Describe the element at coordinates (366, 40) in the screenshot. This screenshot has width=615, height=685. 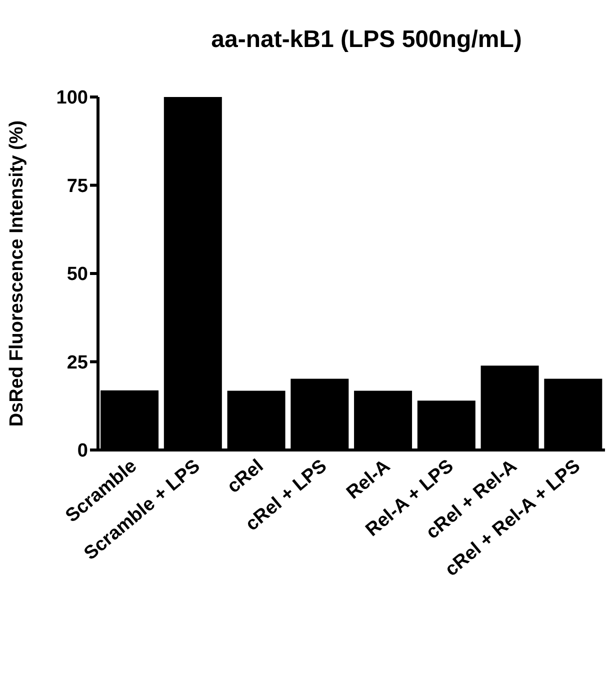
I see `chart-title: aa-nat-kB1 (LPS 500ng/mL)` at that location.